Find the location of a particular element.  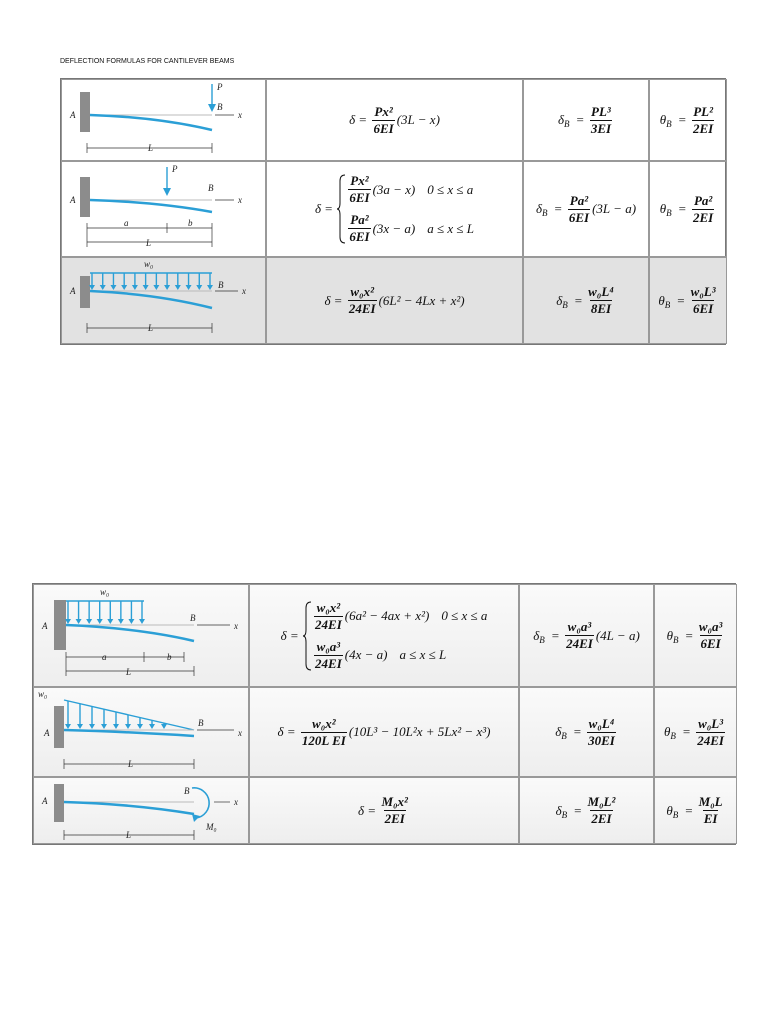

fraction: M₀L EI is located at coordinates (711, 810).